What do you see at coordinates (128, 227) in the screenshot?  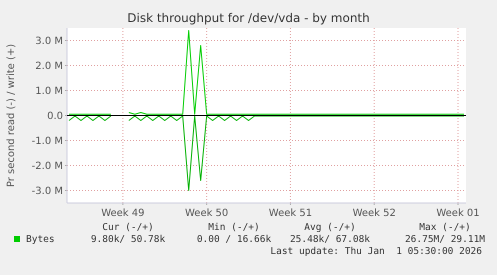 I see `text: Cur (-/+)` at bounding box center [128, 227].